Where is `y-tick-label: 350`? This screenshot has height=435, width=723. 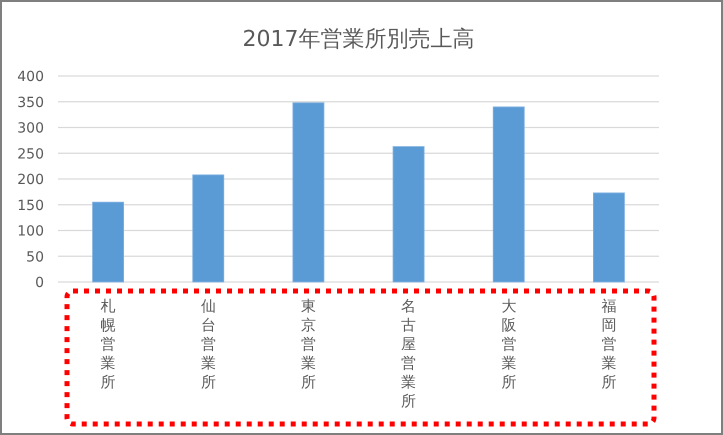
y-tick-label: 350 is located at coordinates (30, 102).